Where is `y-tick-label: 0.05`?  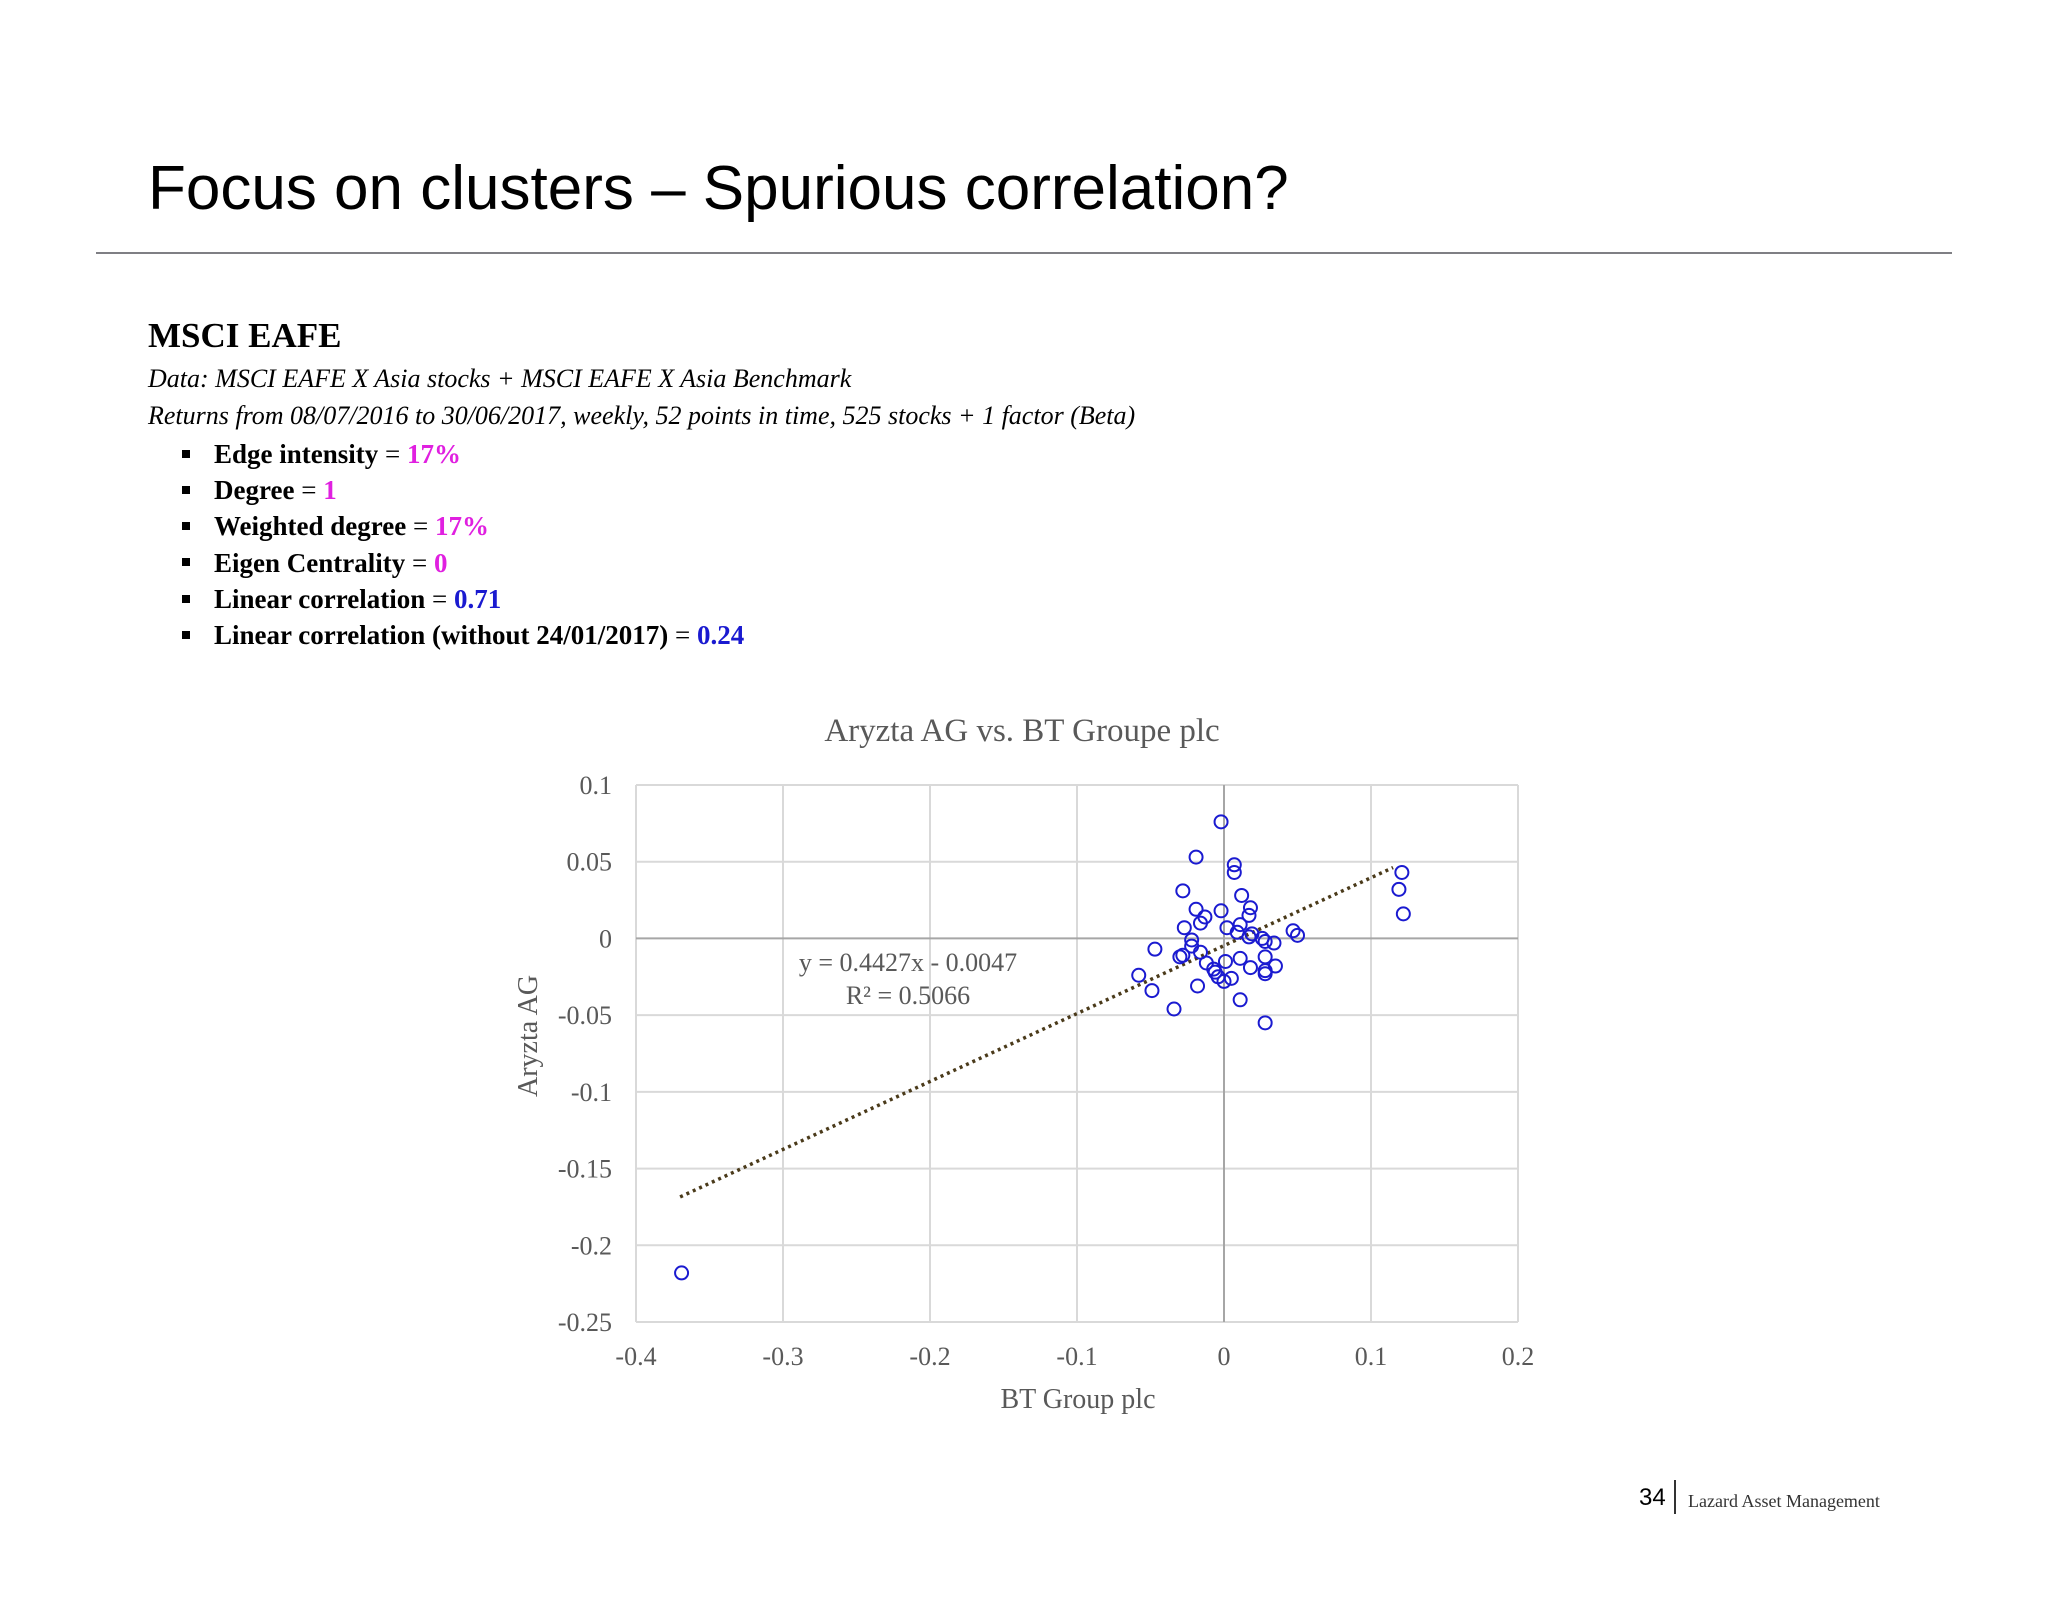 y-tick-label: 0.05 is located at coordinates (590, 862).